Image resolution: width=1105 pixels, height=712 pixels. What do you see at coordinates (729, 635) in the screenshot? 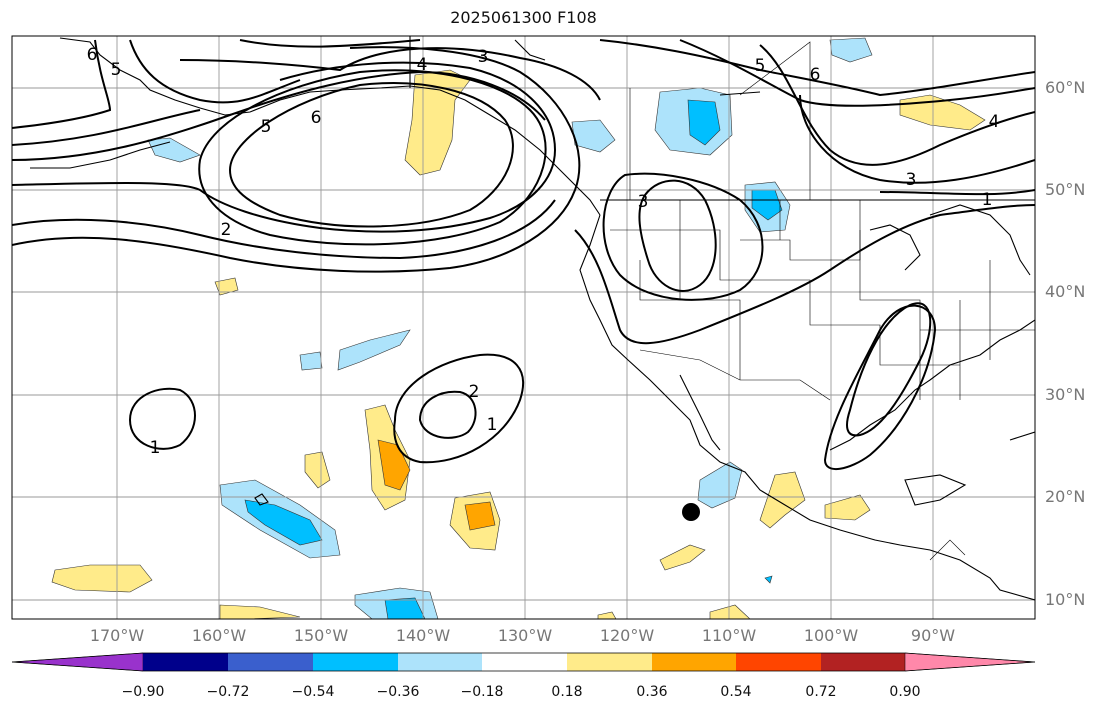
I see `lon-label-110w: 110°W` at bounding box center [729, 635].